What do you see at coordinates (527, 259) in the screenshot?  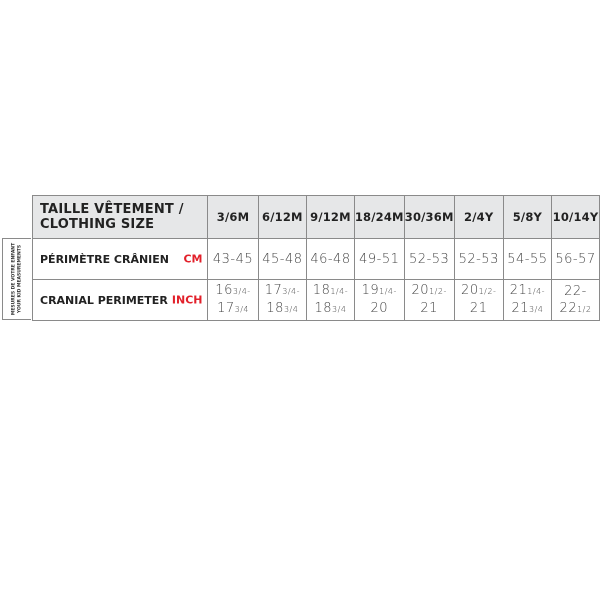 I see `cm-value: 54-55` at bounding box center [527, 259].